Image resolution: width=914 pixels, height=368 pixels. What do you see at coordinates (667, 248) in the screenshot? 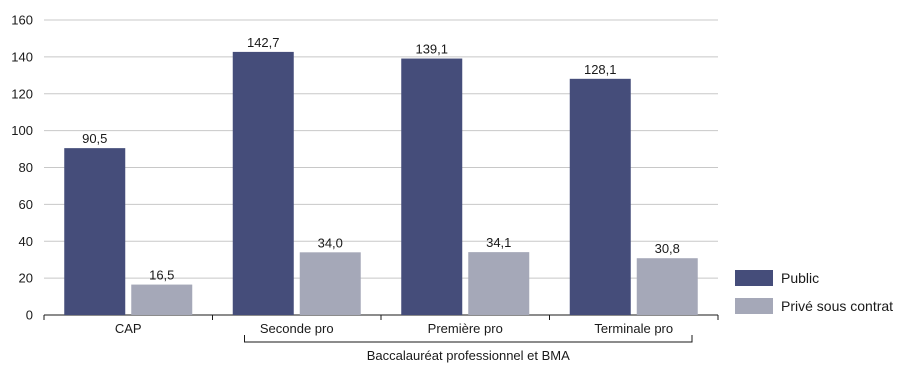
I see `data-label: 30,8` at bounding box center [667, 248].